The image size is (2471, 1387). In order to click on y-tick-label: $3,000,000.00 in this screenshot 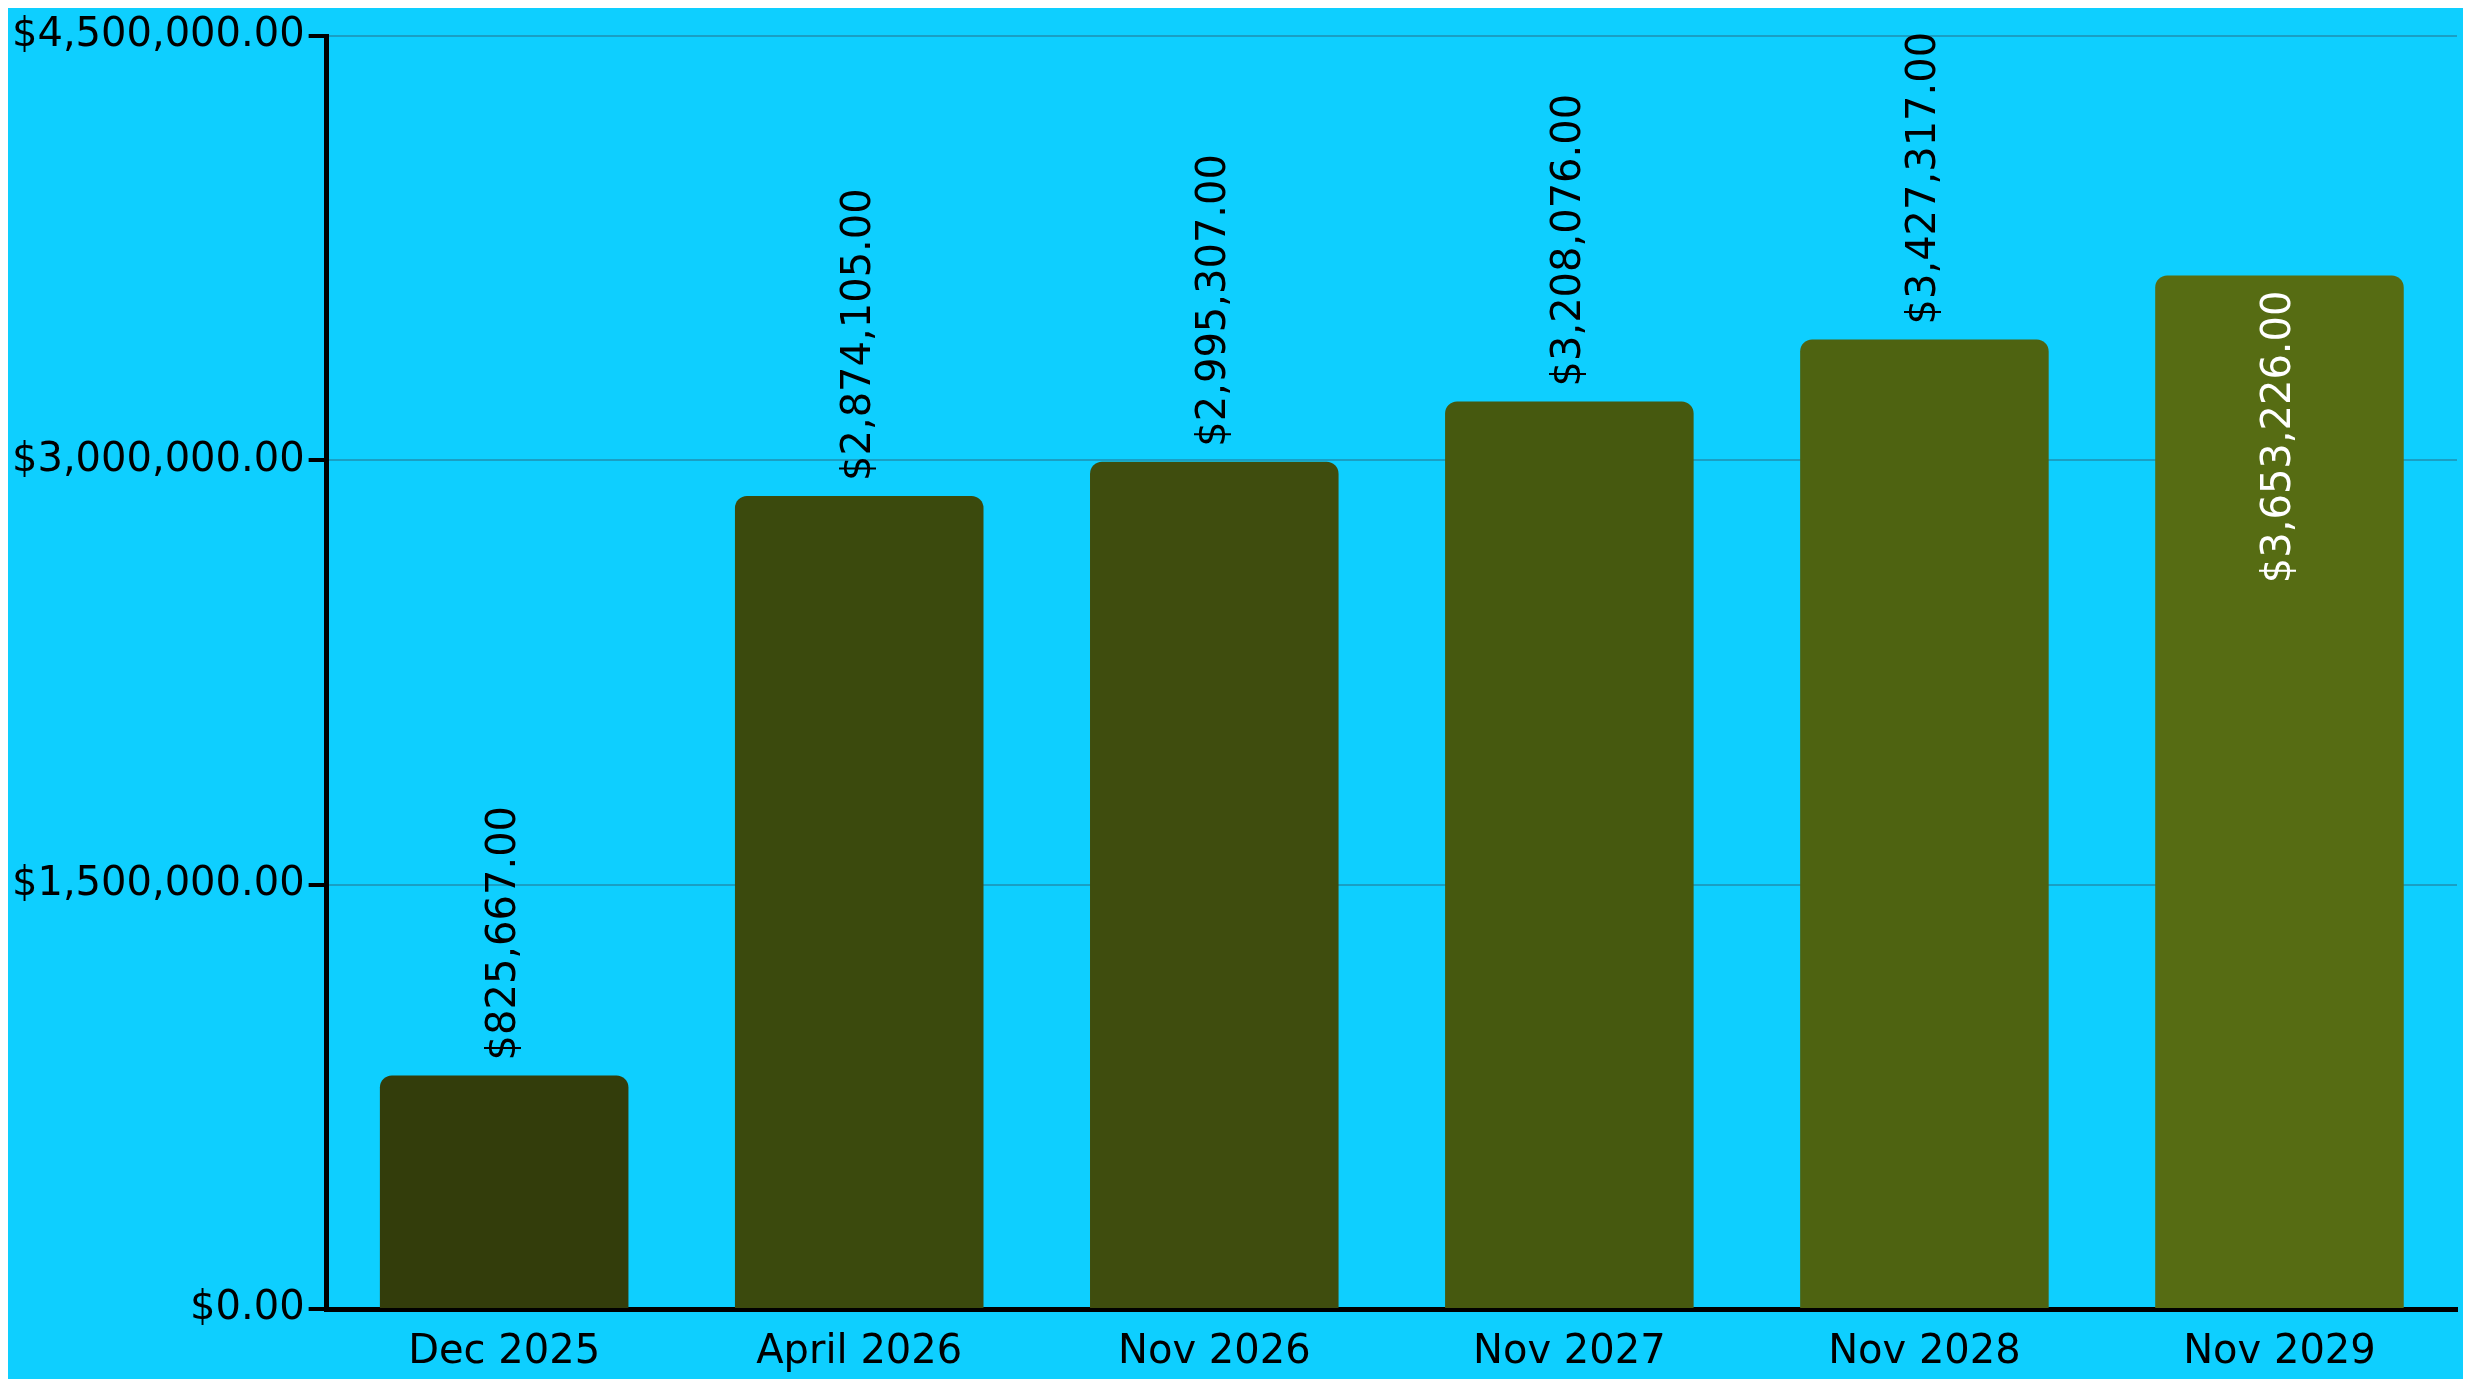, I will do `click(158, 456)`.